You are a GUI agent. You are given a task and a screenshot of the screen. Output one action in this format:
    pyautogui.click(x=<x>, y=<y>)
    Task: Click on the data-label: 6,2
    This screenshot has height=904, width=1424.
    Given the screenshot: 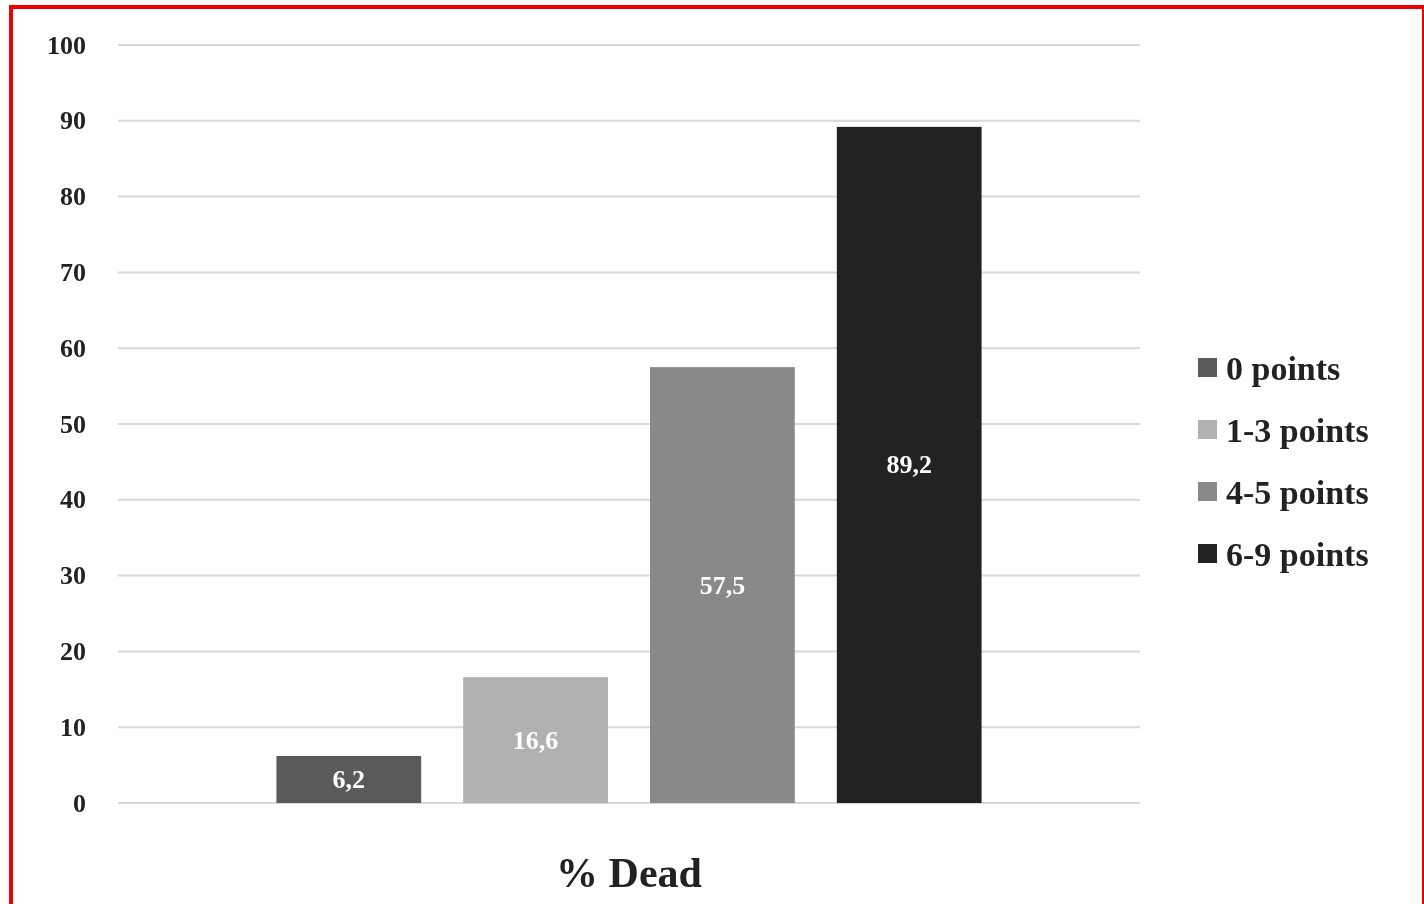 What is the action you would take?
    pyautogui.click(x=349, y=779)
    